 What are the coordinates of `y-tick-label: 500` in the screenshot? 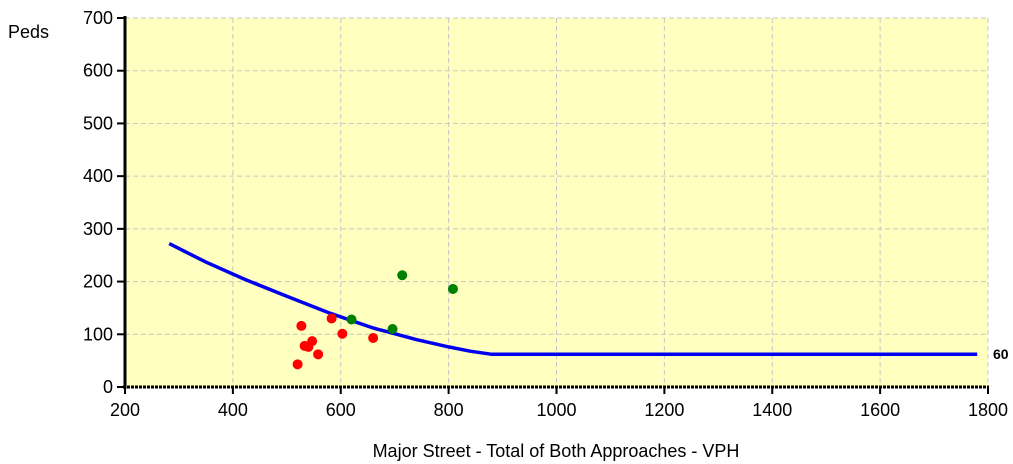 It's located at (98, 123).